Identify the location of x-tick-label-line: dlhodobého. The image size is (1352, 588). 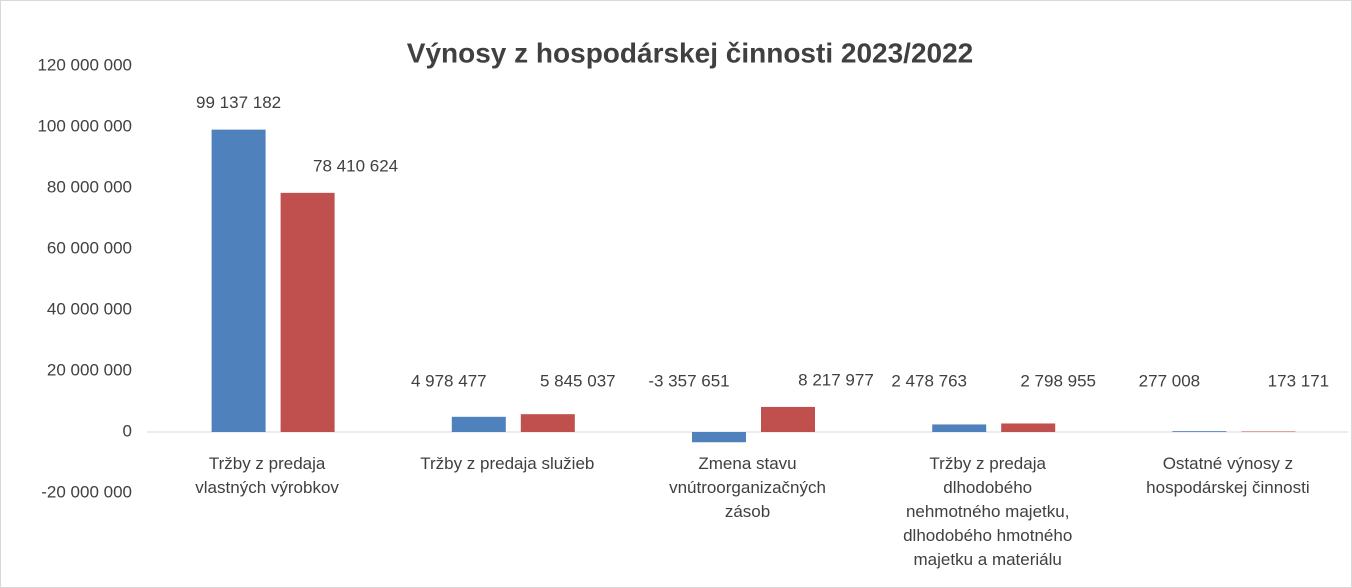
(987, 487).